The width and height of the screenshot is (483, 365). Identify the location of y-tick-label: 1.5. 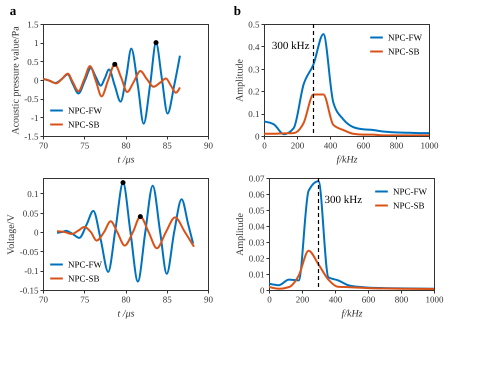
(33, 25).